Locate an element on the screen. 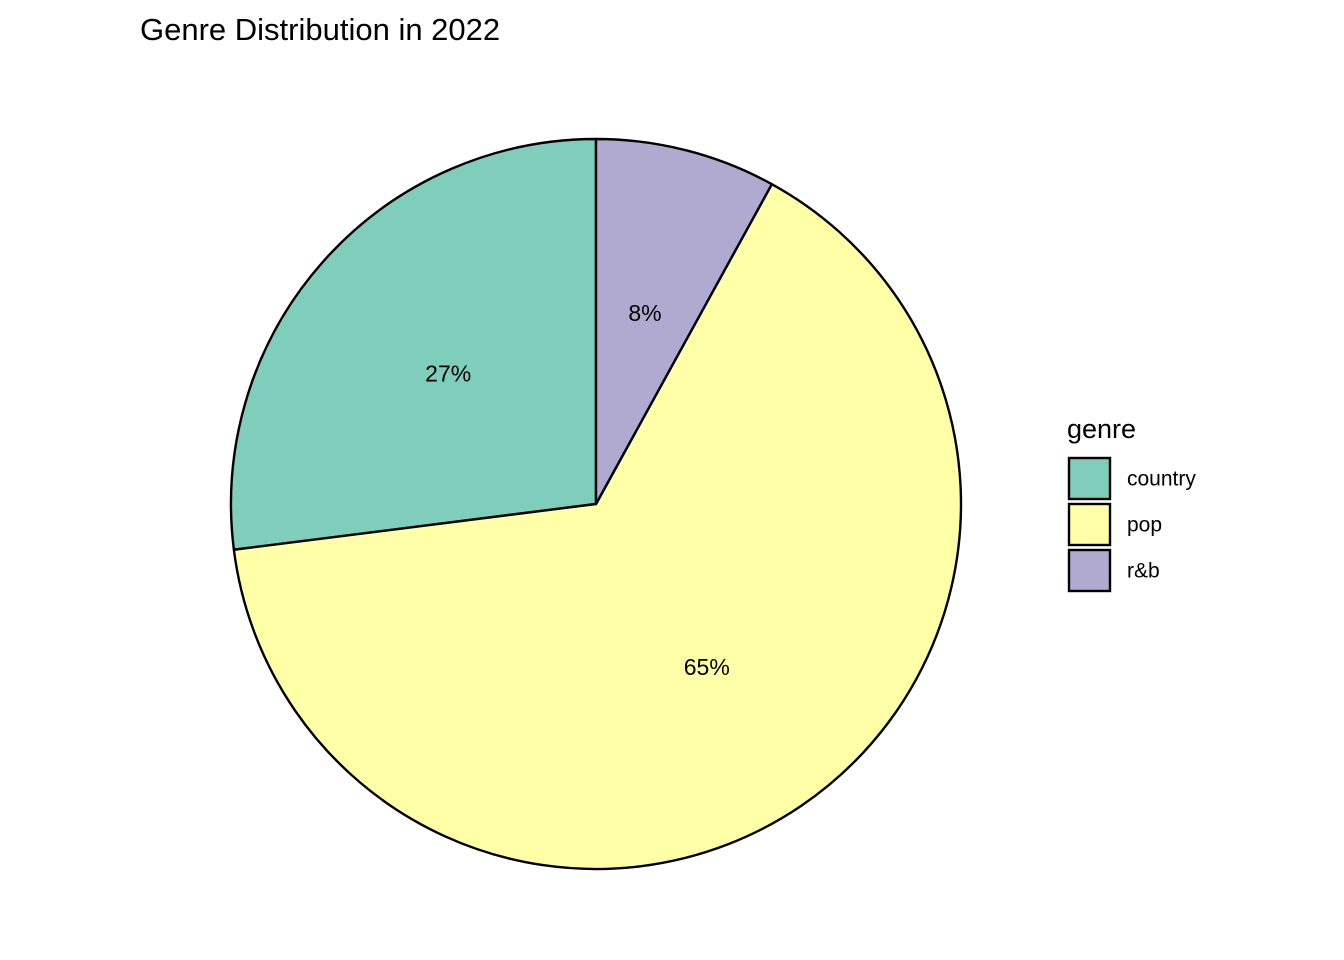 The width and height of the screenshot is (1344, 960). slice-label-country: 27% is located at coordinates (448, 374).